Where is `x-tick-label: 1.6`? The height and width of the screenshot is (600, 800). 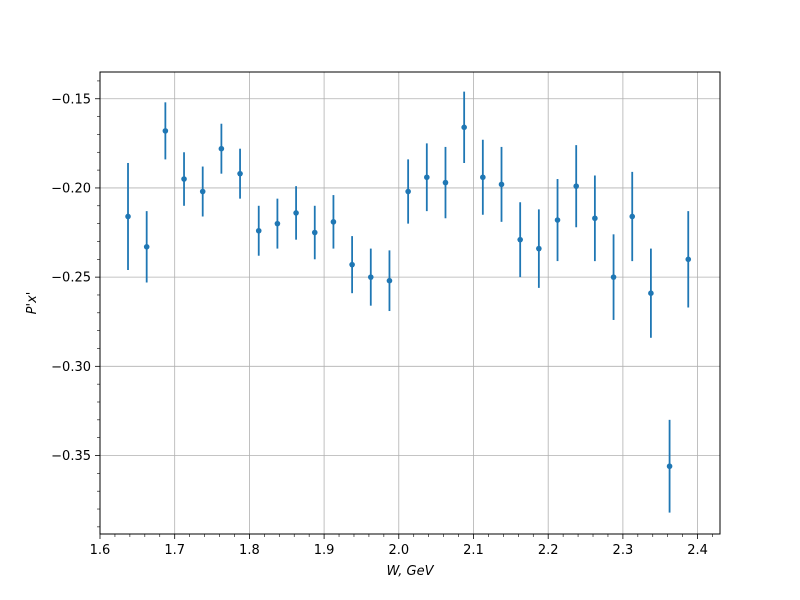 x-tick-label: 1.6 is located at coordinates (100, 550).